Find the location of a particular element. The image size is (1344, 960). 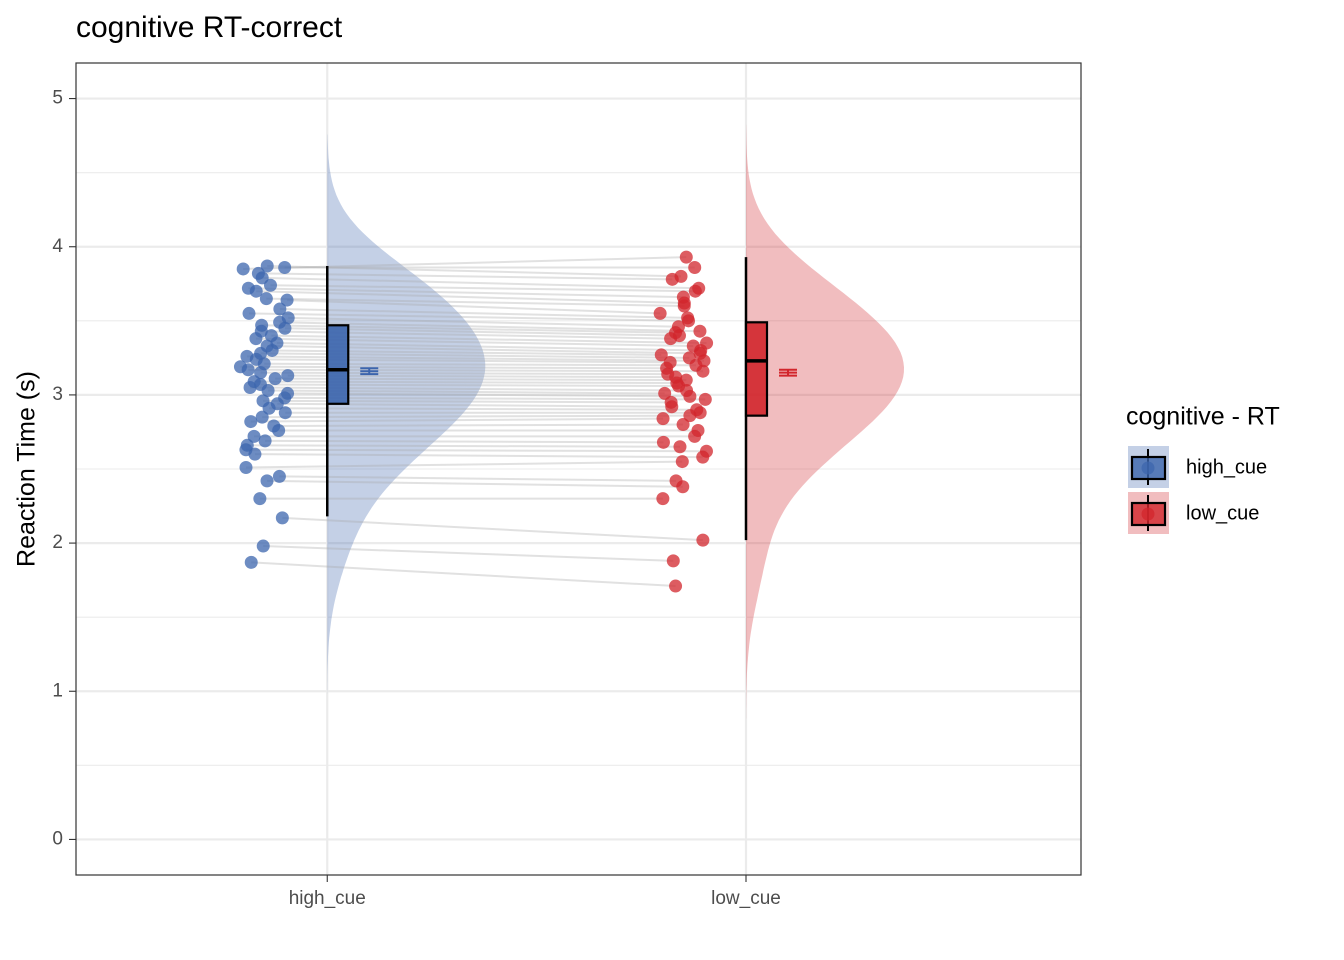

y-tick-label: 2 is located at coordinates (57, 542).